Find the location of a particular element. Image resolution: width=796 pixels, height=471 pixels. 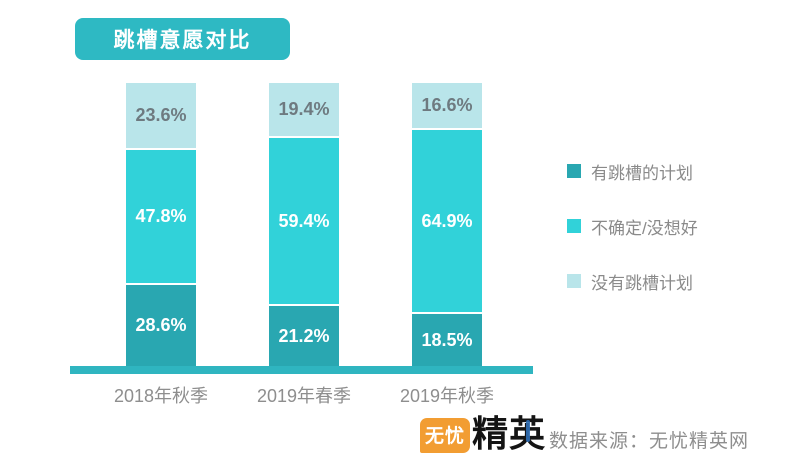

legend-item: 不确定/没想好 is located at coordinates (632, 227).